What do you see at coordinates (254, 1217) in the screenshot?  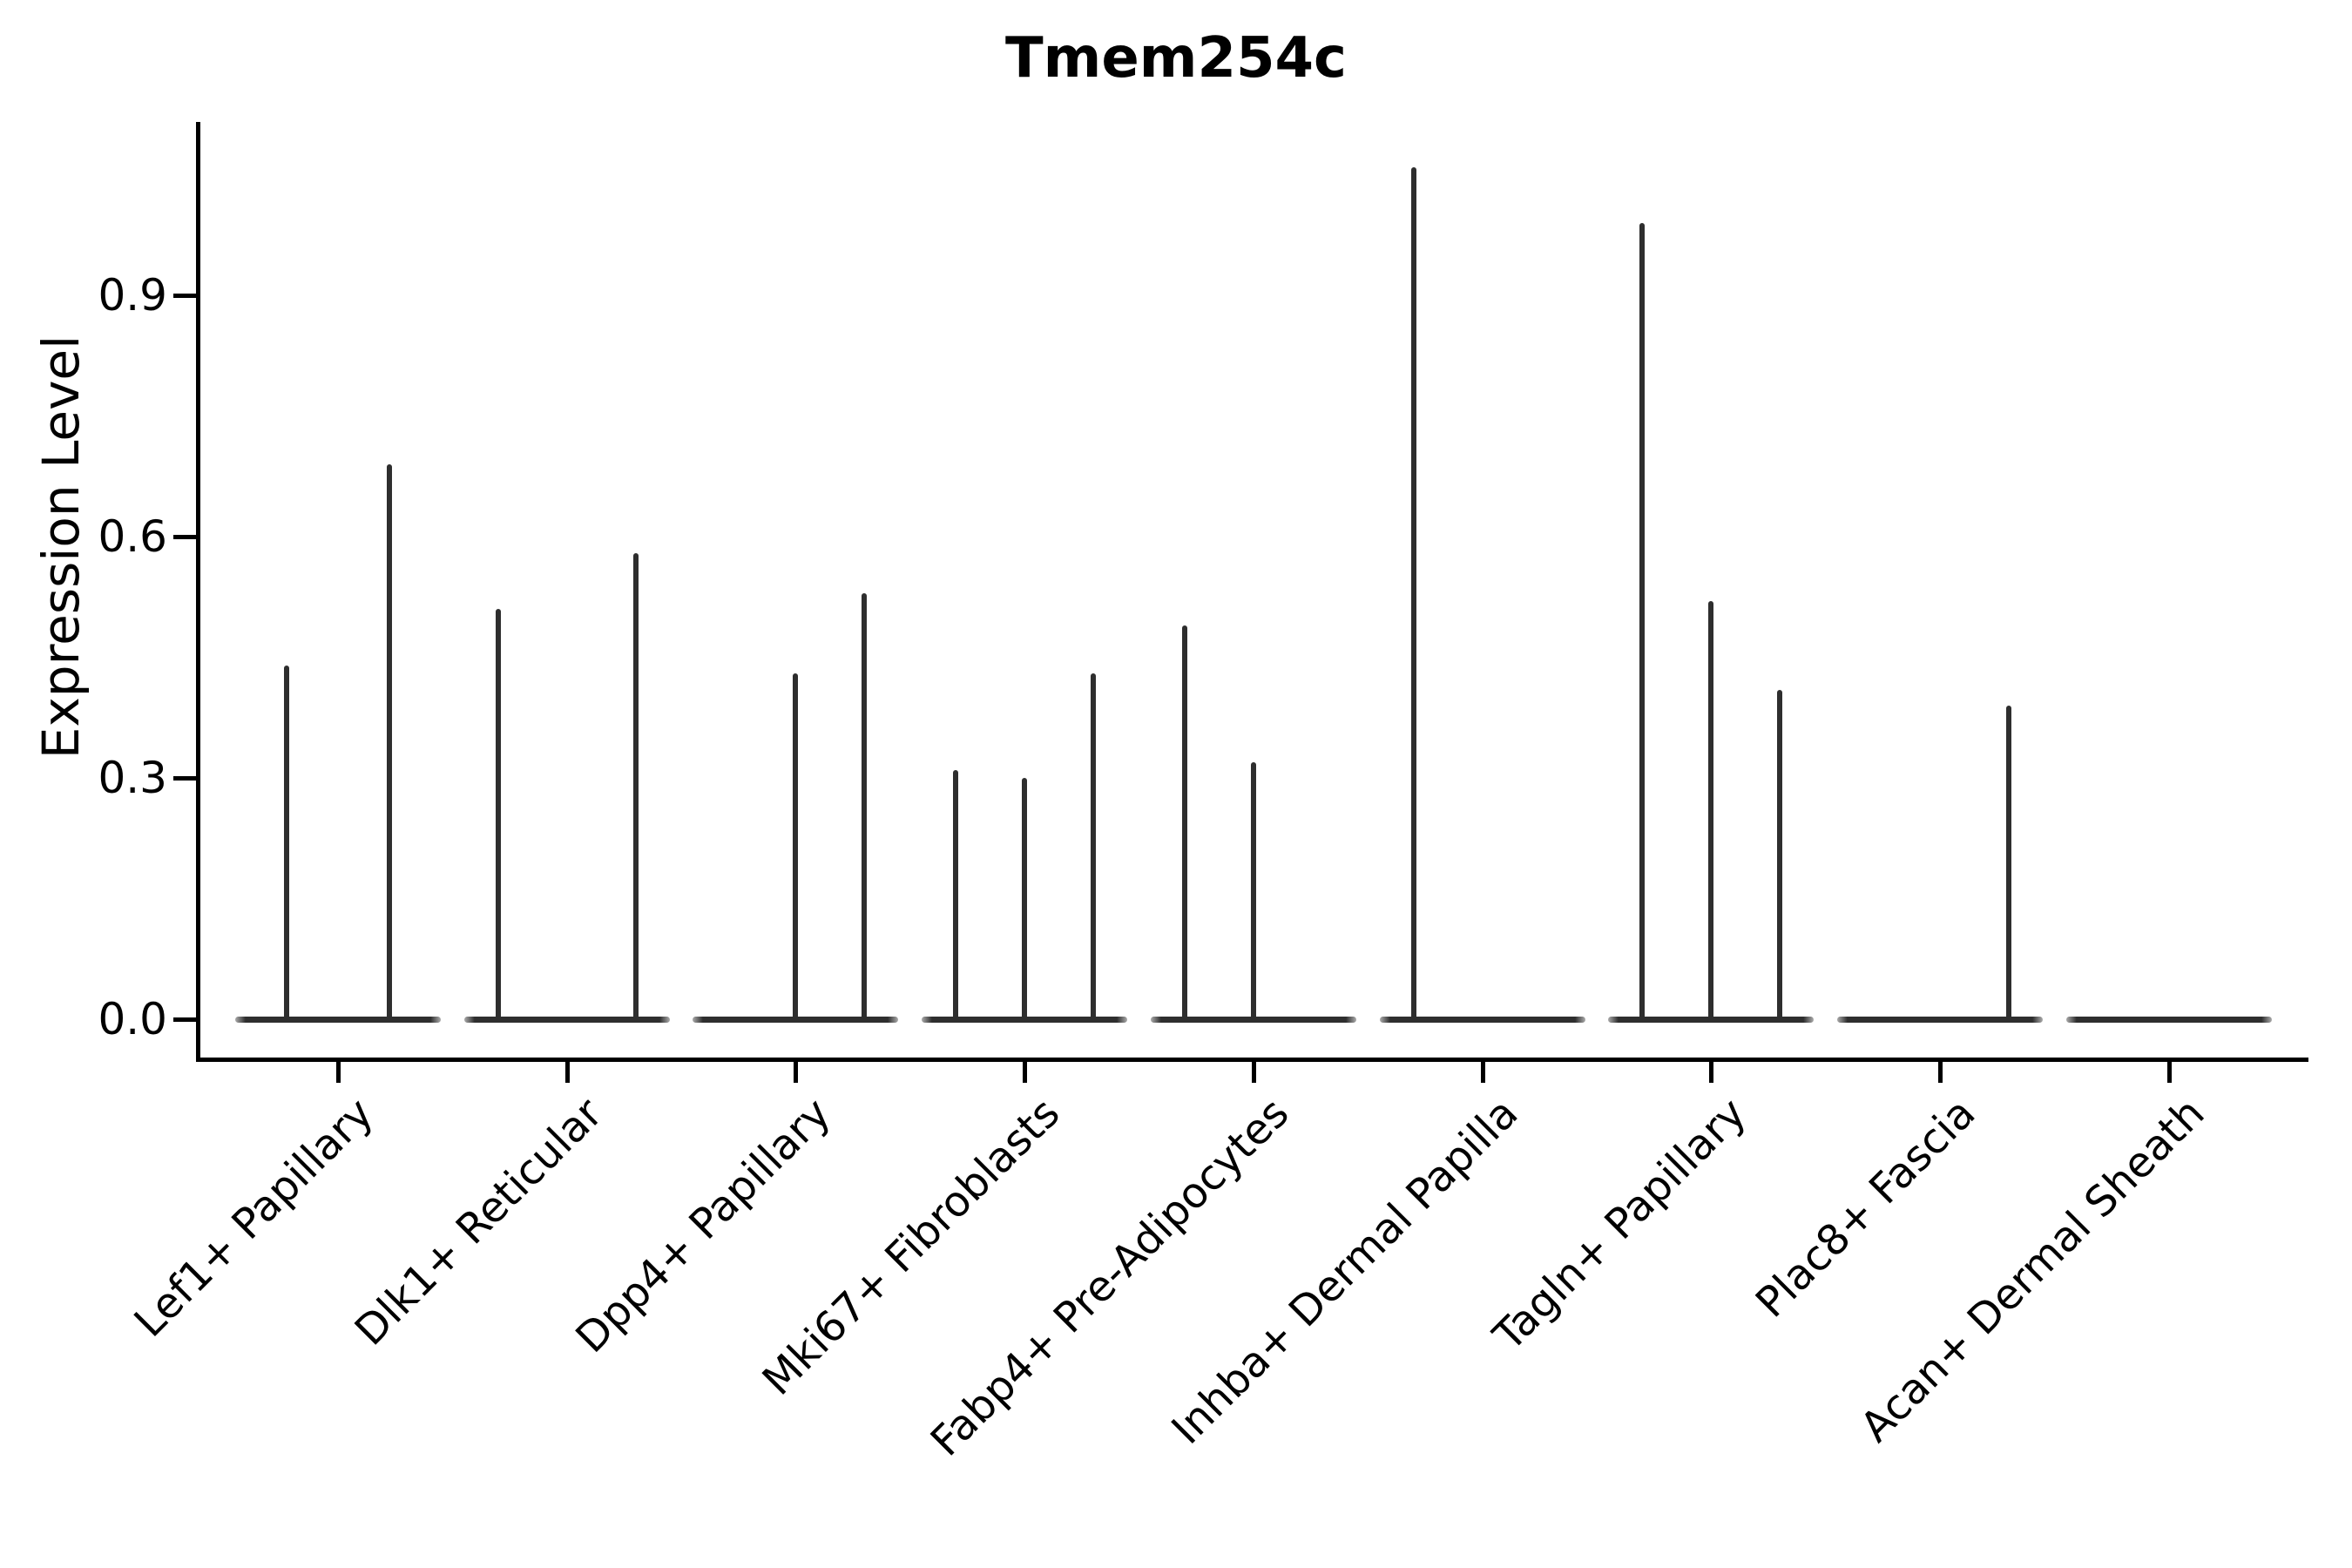 I see `x-tick-label: Lef1+ Papillary` at bounding box center [254, 1217].